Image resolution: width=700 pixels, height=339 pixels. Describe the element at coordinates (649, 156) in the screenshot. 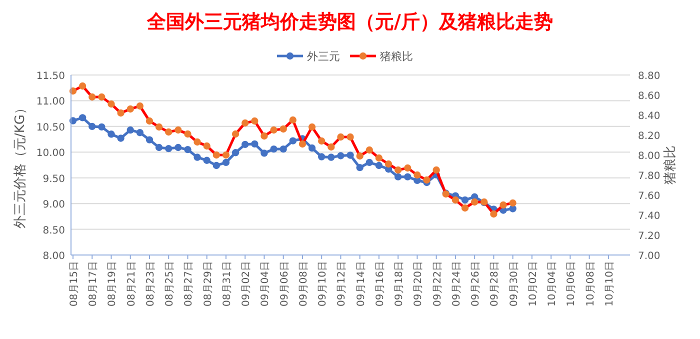

I see `y2-tick-label: 8.00` at that location.